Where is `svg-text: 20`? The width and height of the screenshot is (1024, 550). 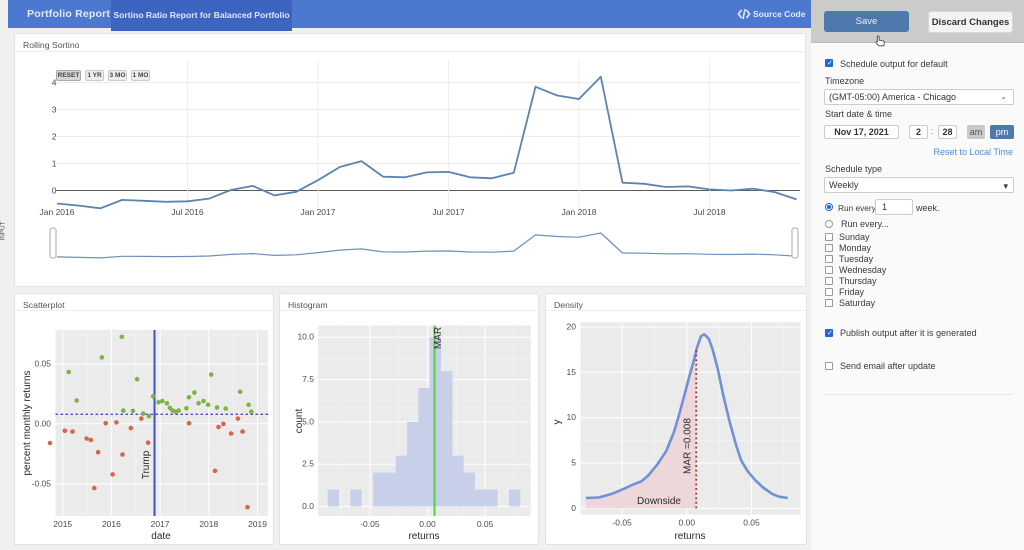 svg-text: 20 is located at coordinates (572, 327).